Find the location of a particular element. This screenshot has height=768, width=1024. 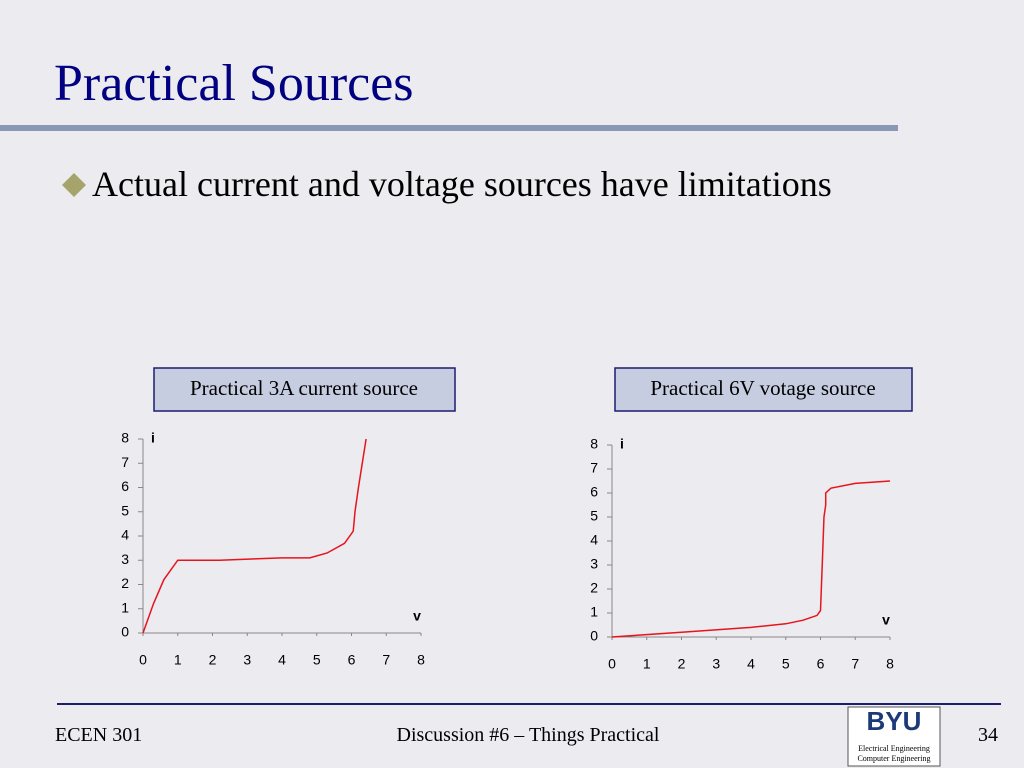

chart-title: Practical 3A current source is located at coordinates (304, 388).